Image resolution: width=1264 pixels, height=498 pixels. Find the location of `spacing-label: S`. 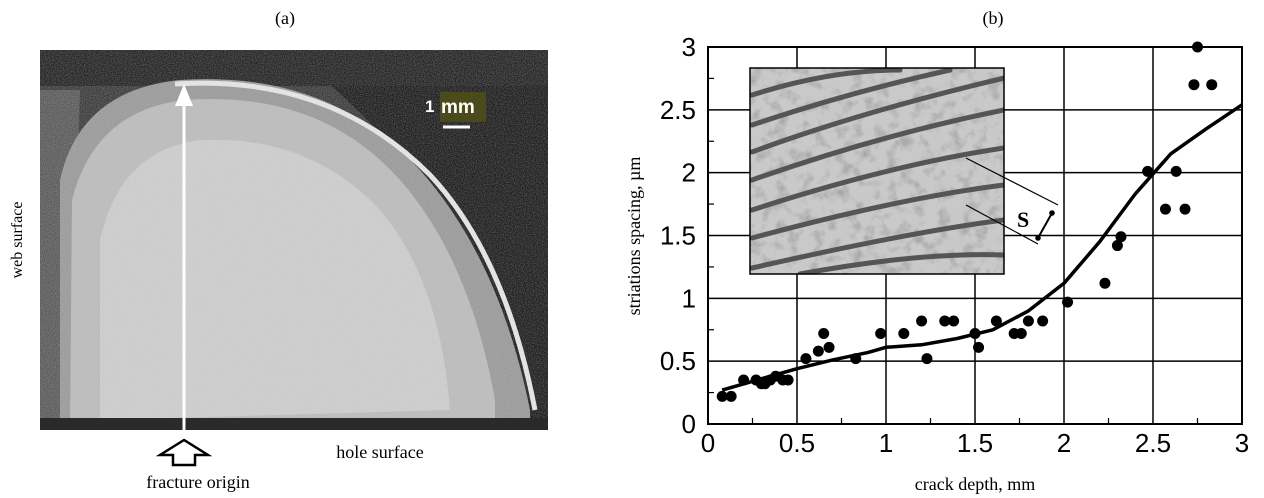

spacing-label: S is located at coordinates (1023, 219).